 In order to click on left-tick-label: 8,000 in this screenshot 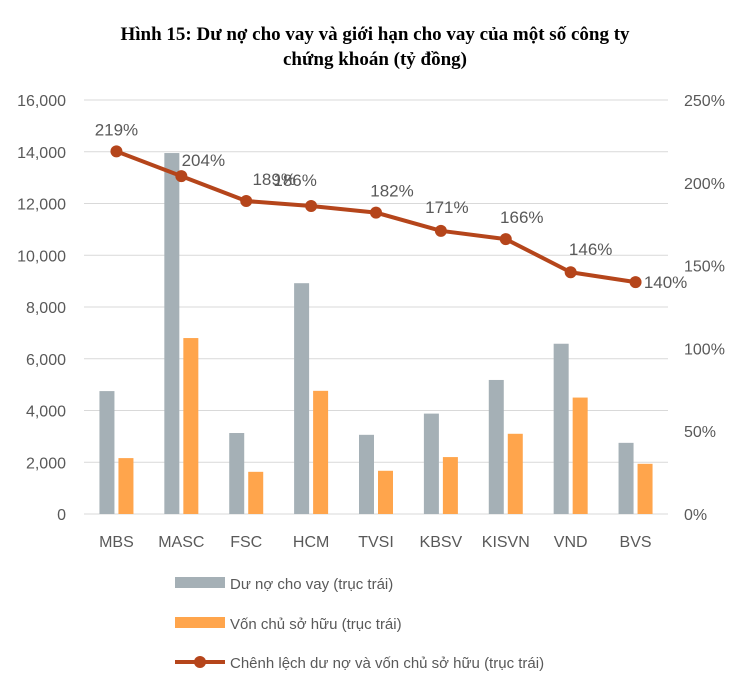, I will do `click(46, 308)`.